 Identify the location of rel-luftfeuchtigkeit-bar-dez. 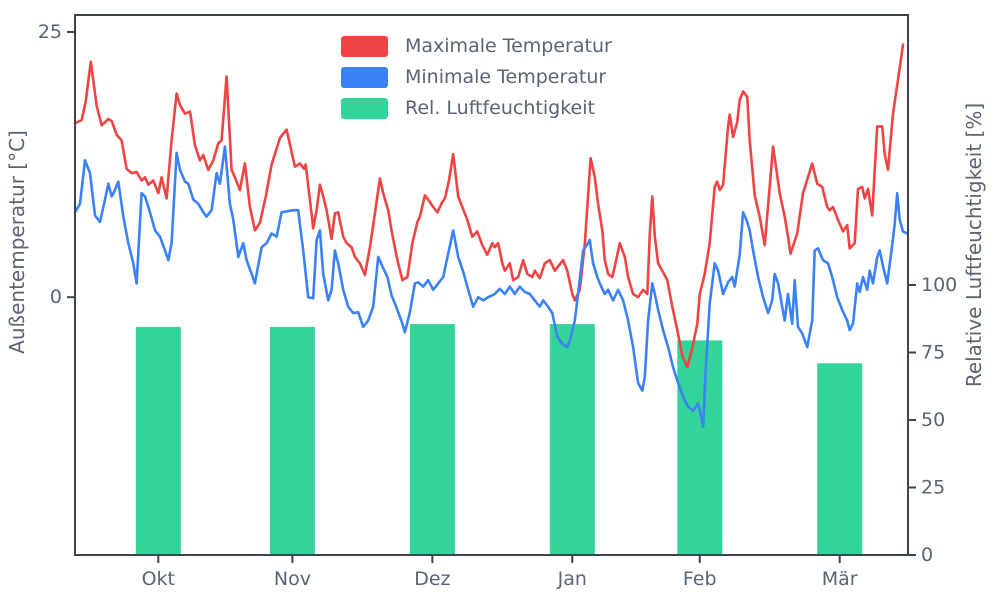
(432, 439).